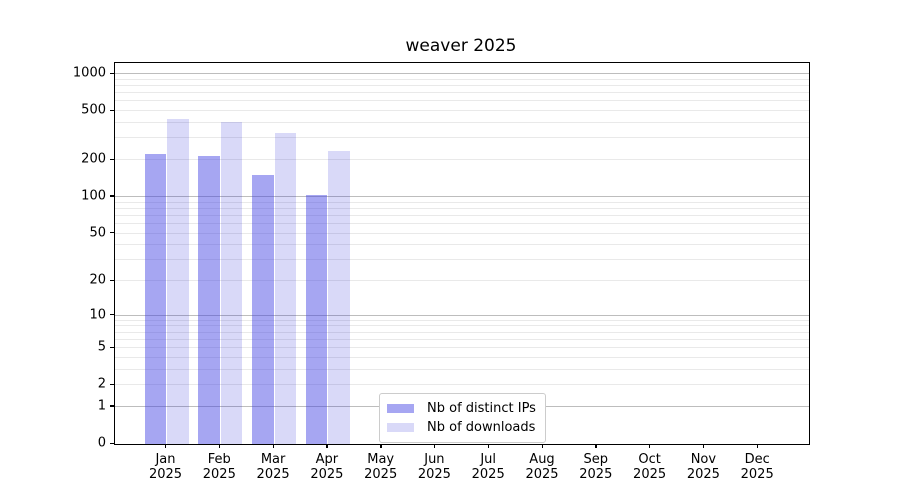  I want to click on y-tick-label-50: 50, so click(97, 232).